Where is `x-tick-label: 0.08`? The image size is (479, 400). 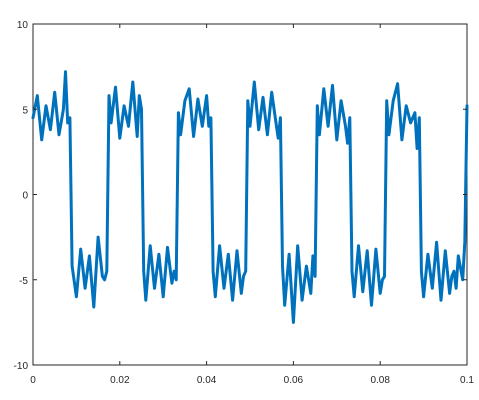 x-tick-label: 0.08 is located at coordinates (380, 380).